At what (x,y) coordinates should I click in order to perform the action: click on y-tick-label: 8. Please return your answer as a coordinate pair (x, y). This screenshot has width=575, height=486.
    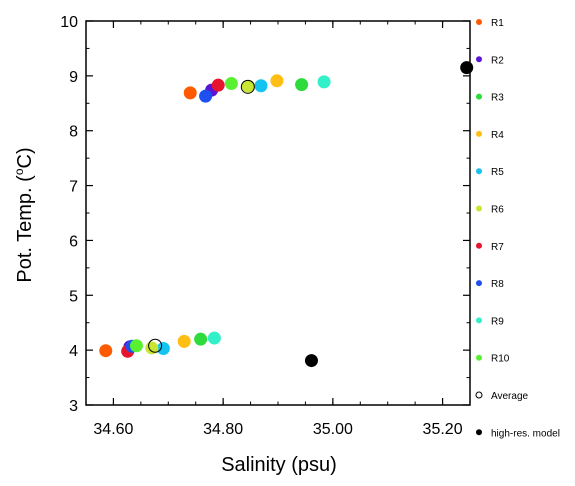
    Looking at the image, I should click on (73, 132).